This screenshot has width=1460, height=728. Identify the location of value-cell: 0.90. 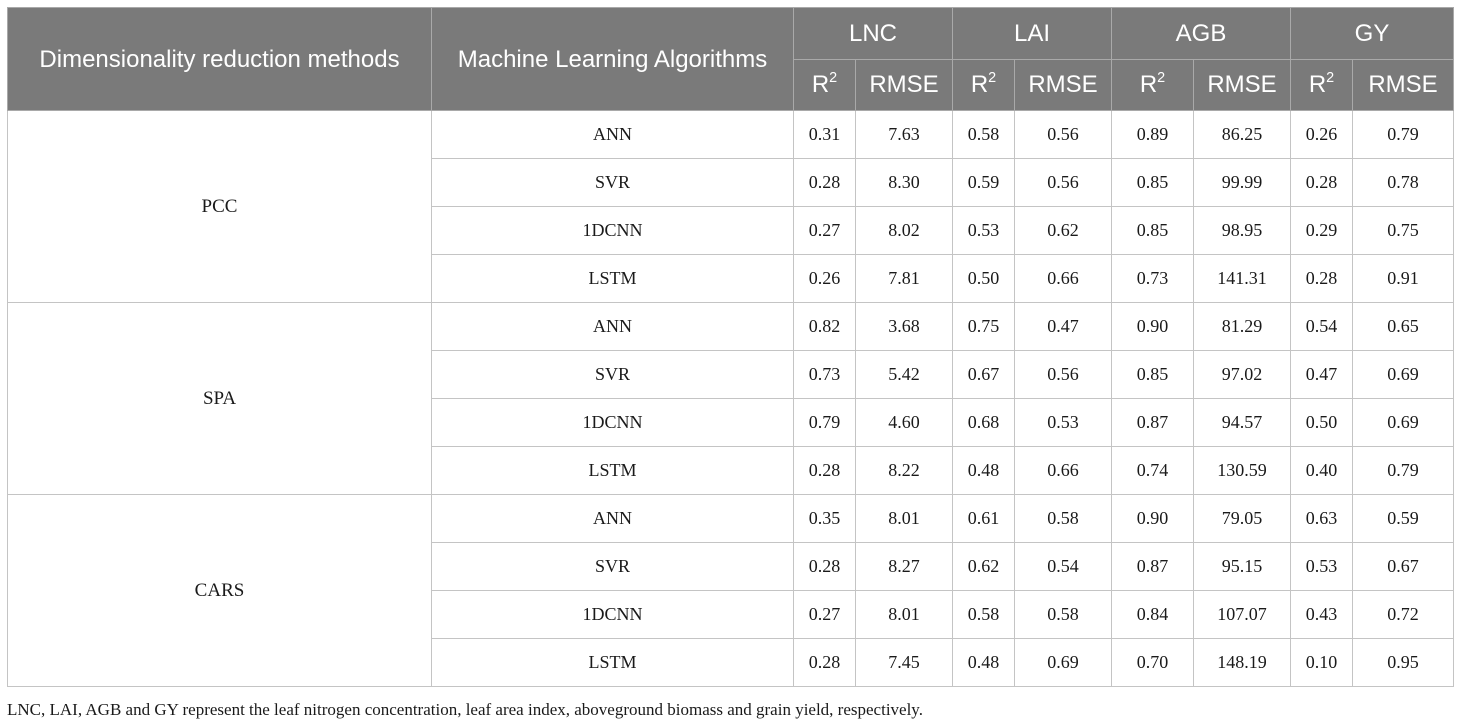
(1153, 518).